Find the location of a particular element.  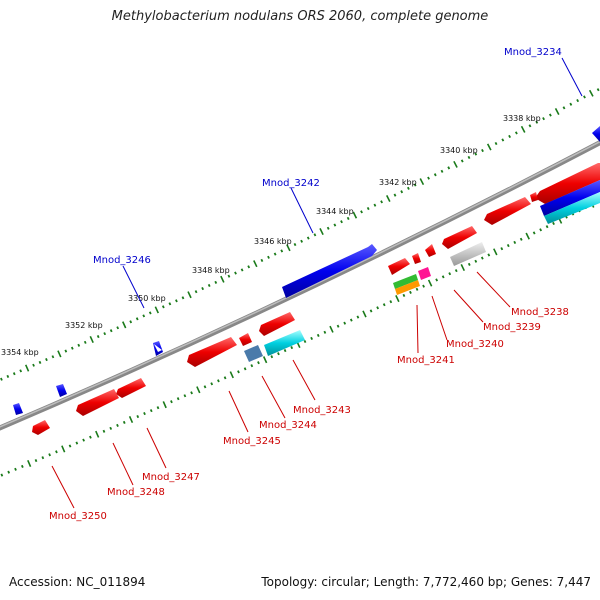

gene-Mnod_3241-orange is located at coordinates (407, 287).